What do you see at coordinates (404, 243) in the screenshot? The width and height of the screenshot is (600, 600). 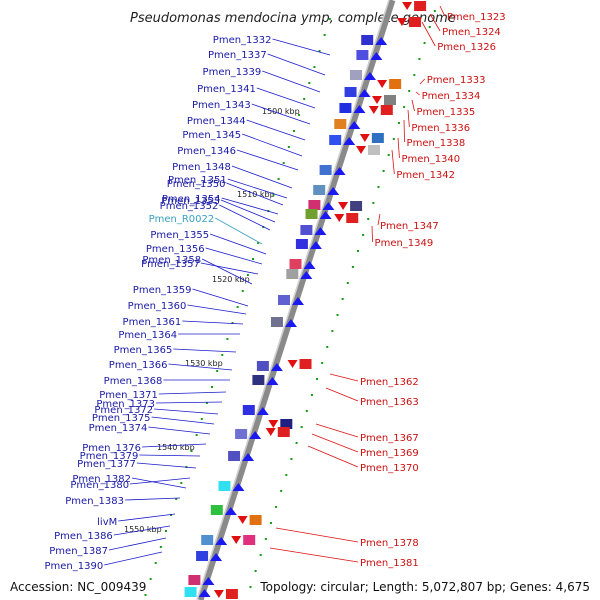 I see `gene-label-reverse: Pmen_1349` at bounding box center [404, 243].